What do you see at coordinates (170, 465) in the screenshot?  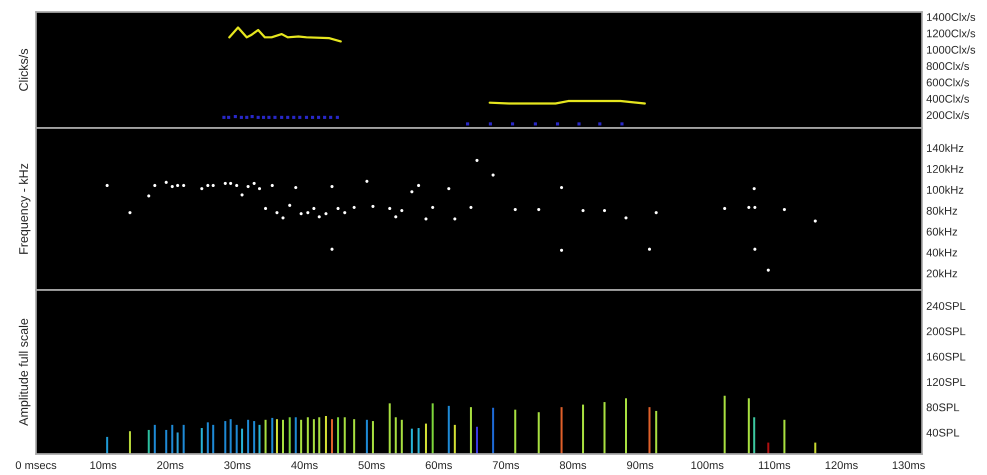 I see `x-tick-label: 20ms` at bounding box center [170, 465].